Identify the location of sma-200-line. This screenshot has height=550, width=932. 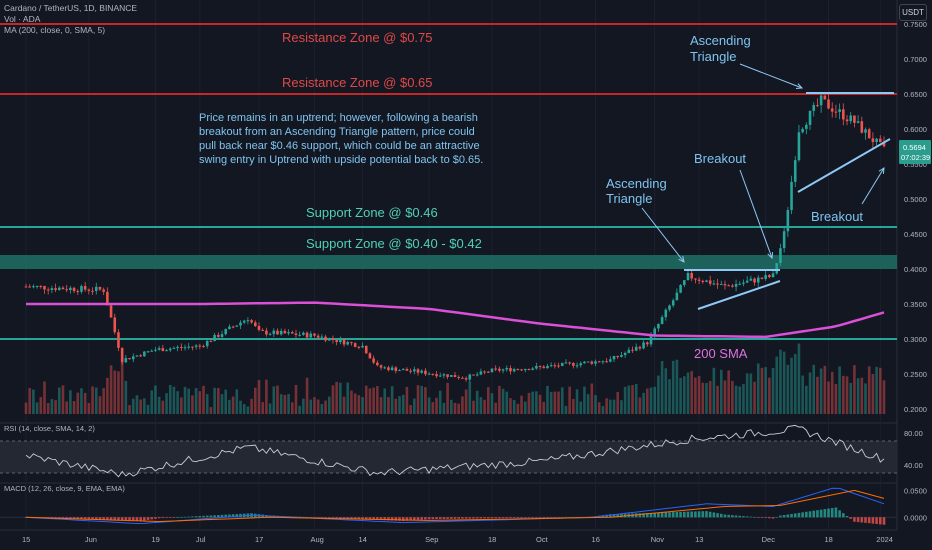
(455, 320).